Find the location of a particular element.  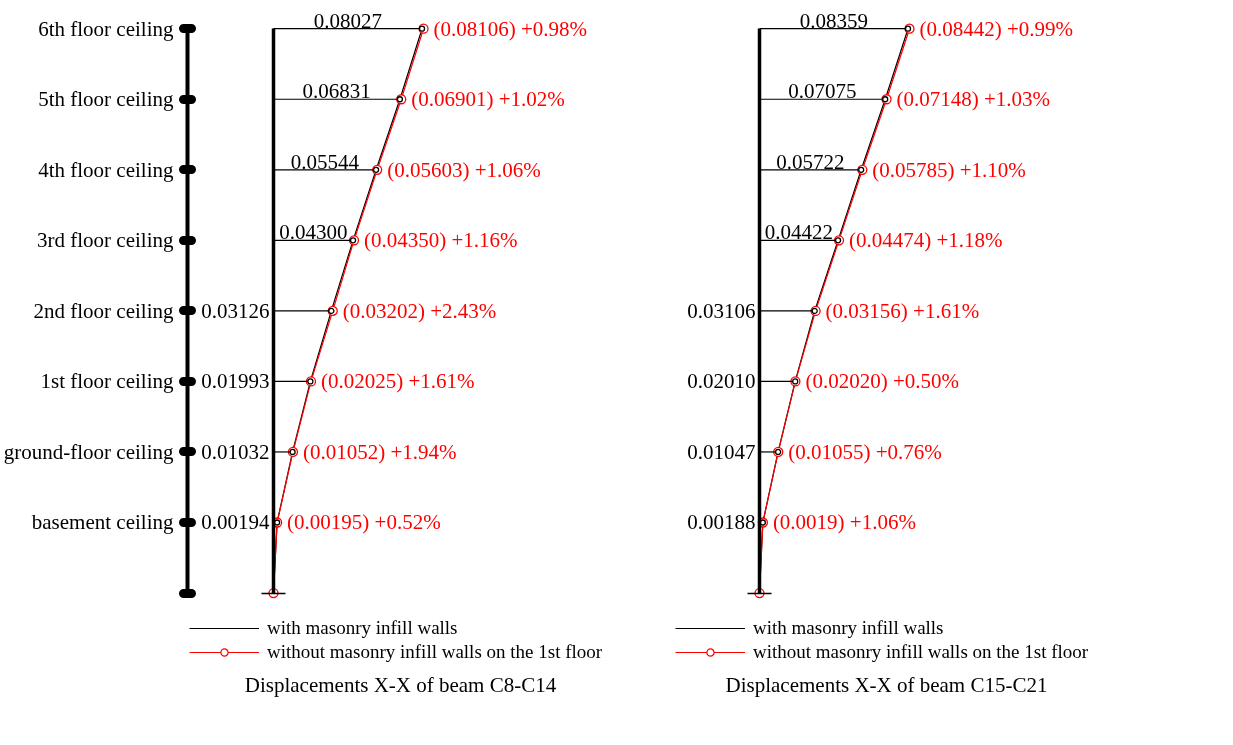

data-label: 0.03126 is located at coordinates (235, 310).